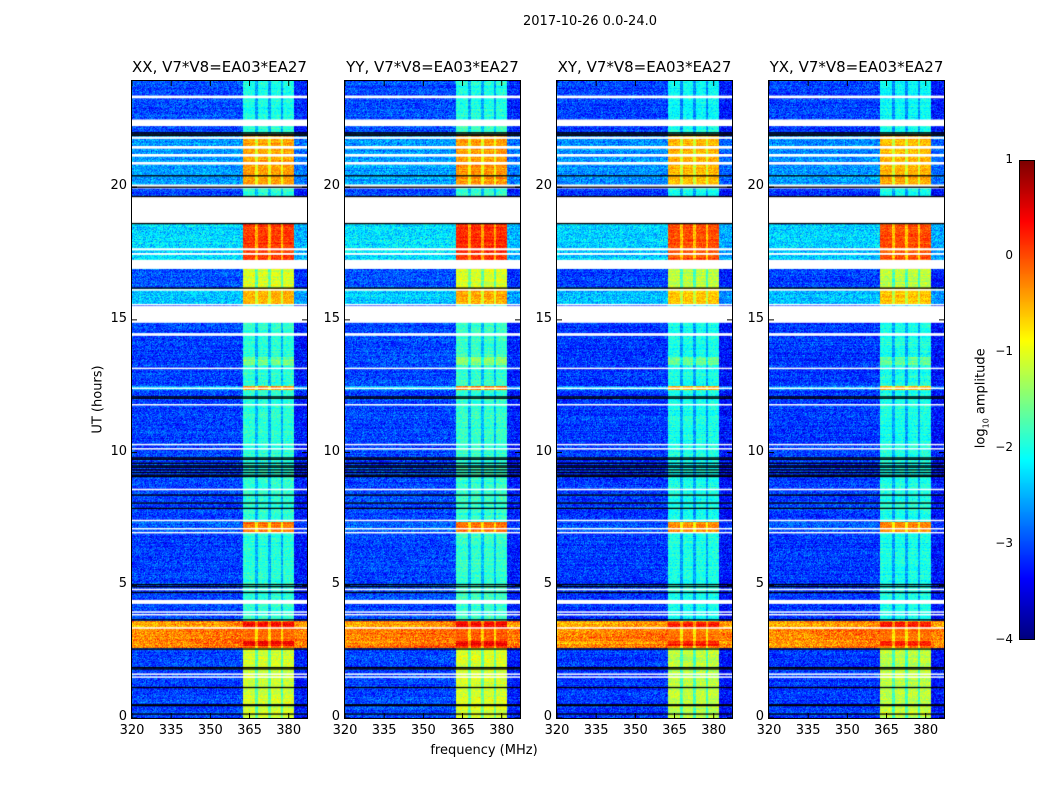  What do you see at coordinates (1004, 639) in the screenshot?
I see `colorbar-tick-label: −4` at bounding box center [1004, 639].